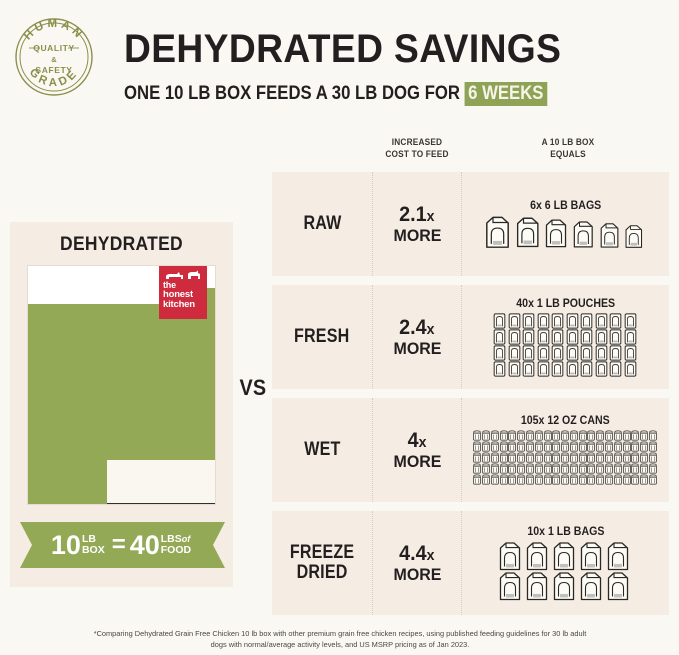 This screenshot has height=655, width=679. What do you see at coordinates (54, 57) in the screenshot?
I see `human-grade-seal-icon: HUMAN GRADE QUALITY & SAFETY` at bounding box center [54, 57].